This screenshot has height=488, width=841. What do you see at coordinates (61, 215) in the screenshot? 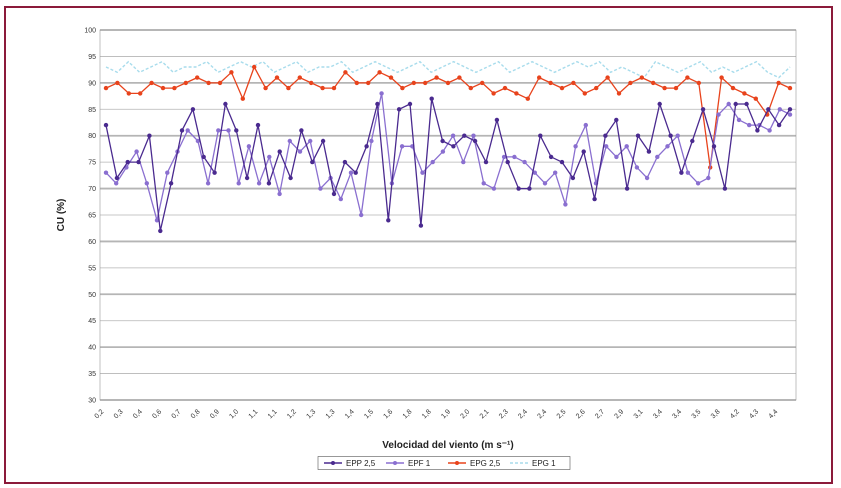
I see `y-axis-label: CU (%)` at bounding box center [61, 215].